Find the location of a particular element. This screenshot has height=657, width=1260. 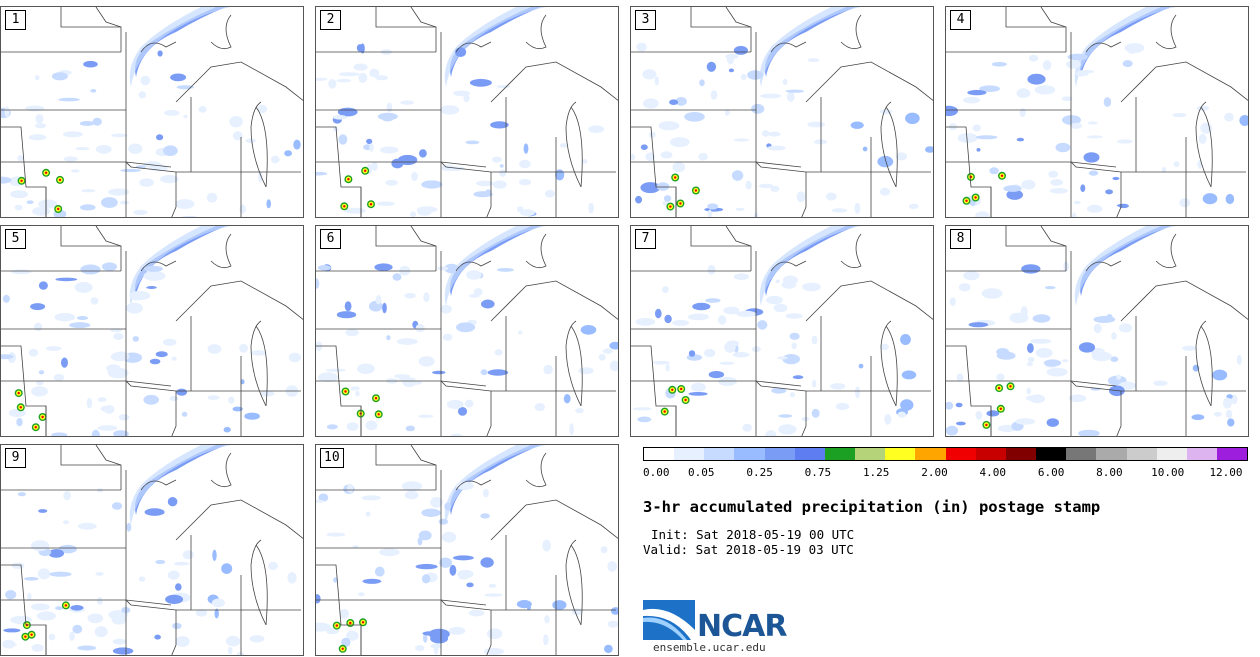

precip-map is located at coordinates (782, 112).